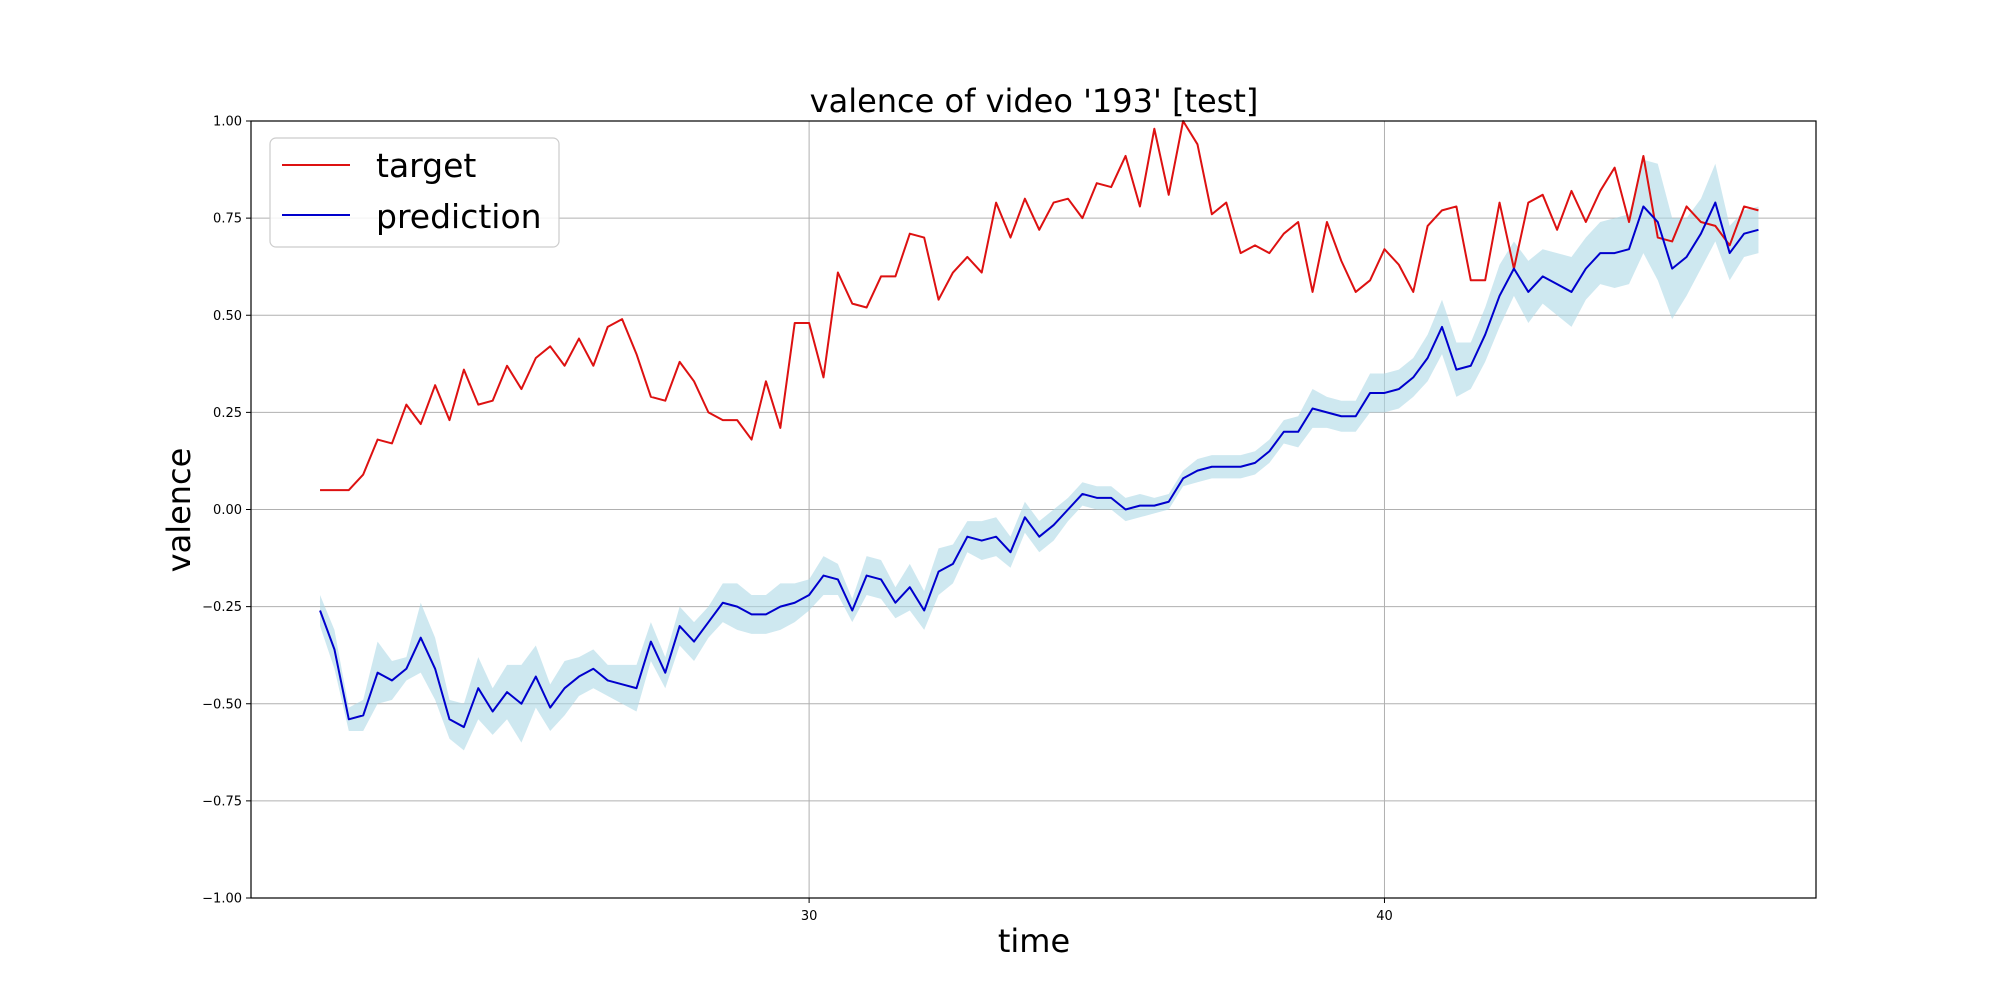  What do you see at coordinates (227, 316) in the screenshot?
I see `y-tick-label: 0.50` at bounding box center [227, 316].